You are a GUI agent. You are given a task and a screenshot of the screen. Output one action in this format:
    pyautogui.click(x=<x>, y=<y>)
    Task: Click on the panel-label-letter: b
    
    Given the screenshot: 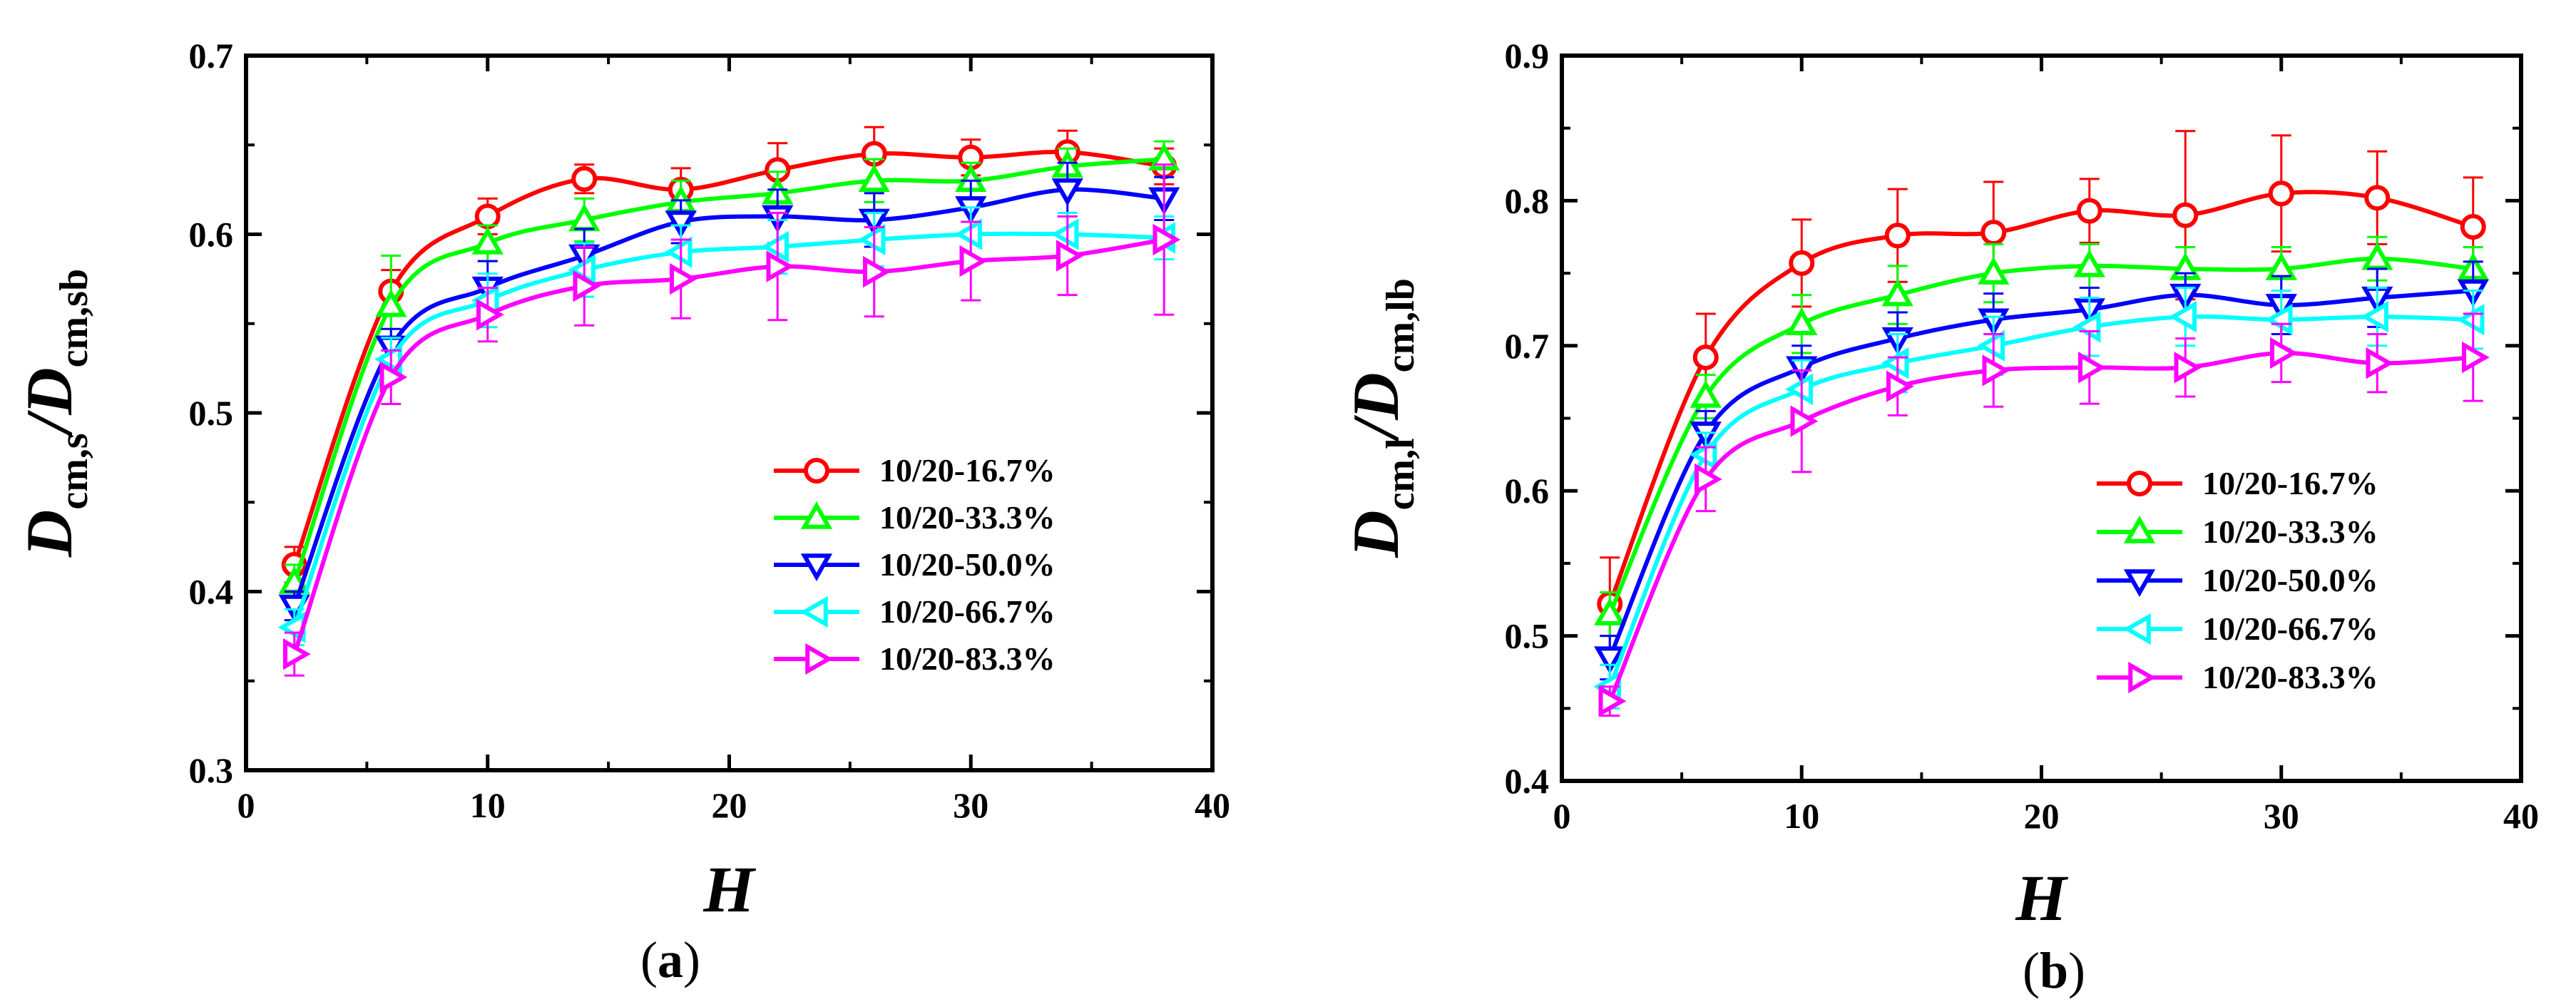 What is the action you would take?
    pyautogui.click(x=2054, y=970)
    